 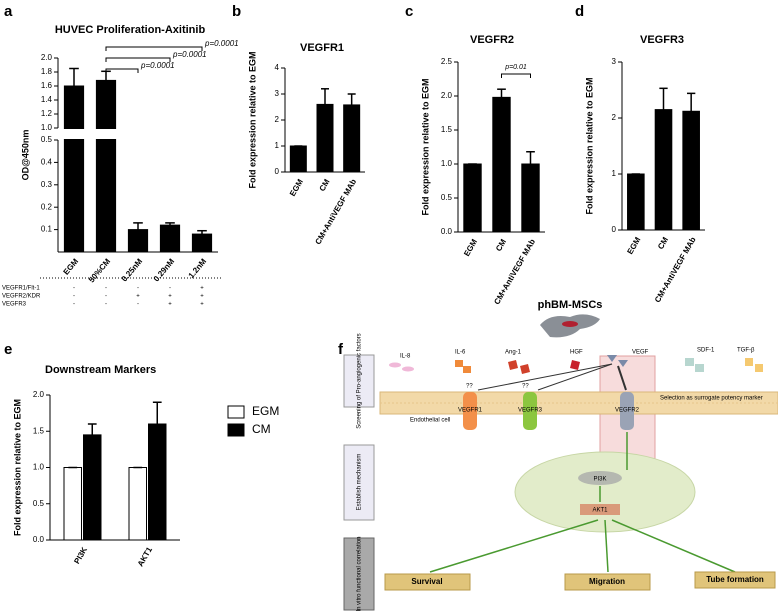 What do you see at coordinates (460, 353) in the screenshot?
I see `factor-label: IL-6` at bounding box center [460, 353].